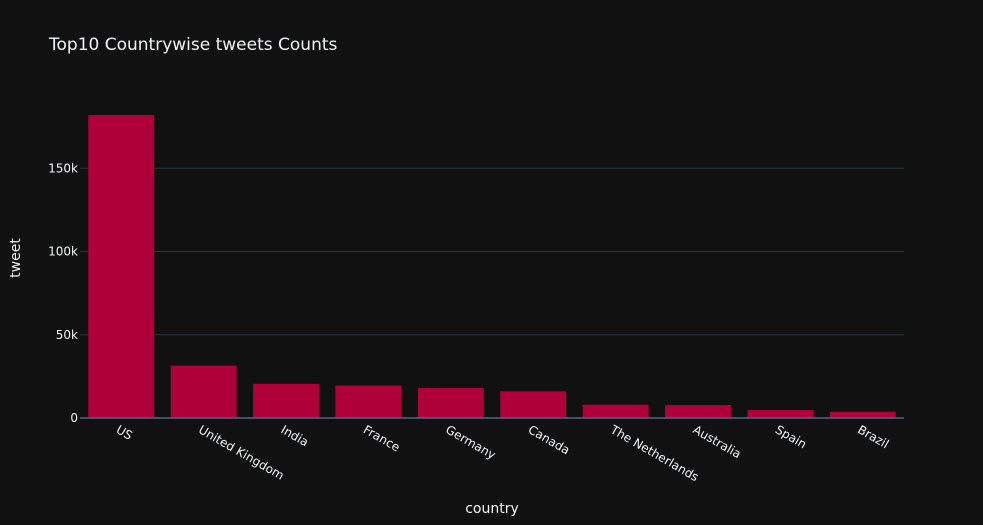 The height and width of the screenshot is (525, 983). Describe the element at coordinates (492, 509) in the screenshot. I see `x-axis-title: country` at that location.